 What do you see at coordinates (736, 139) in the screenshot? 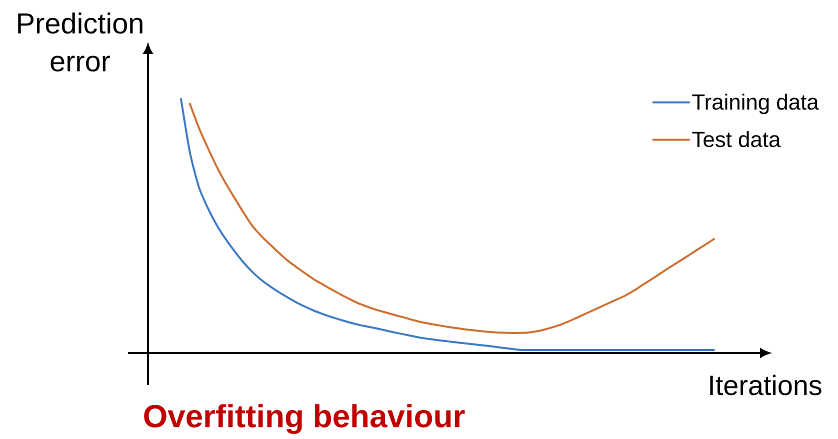
I see `legend-label: Test data` at bounding box center [736, 139].